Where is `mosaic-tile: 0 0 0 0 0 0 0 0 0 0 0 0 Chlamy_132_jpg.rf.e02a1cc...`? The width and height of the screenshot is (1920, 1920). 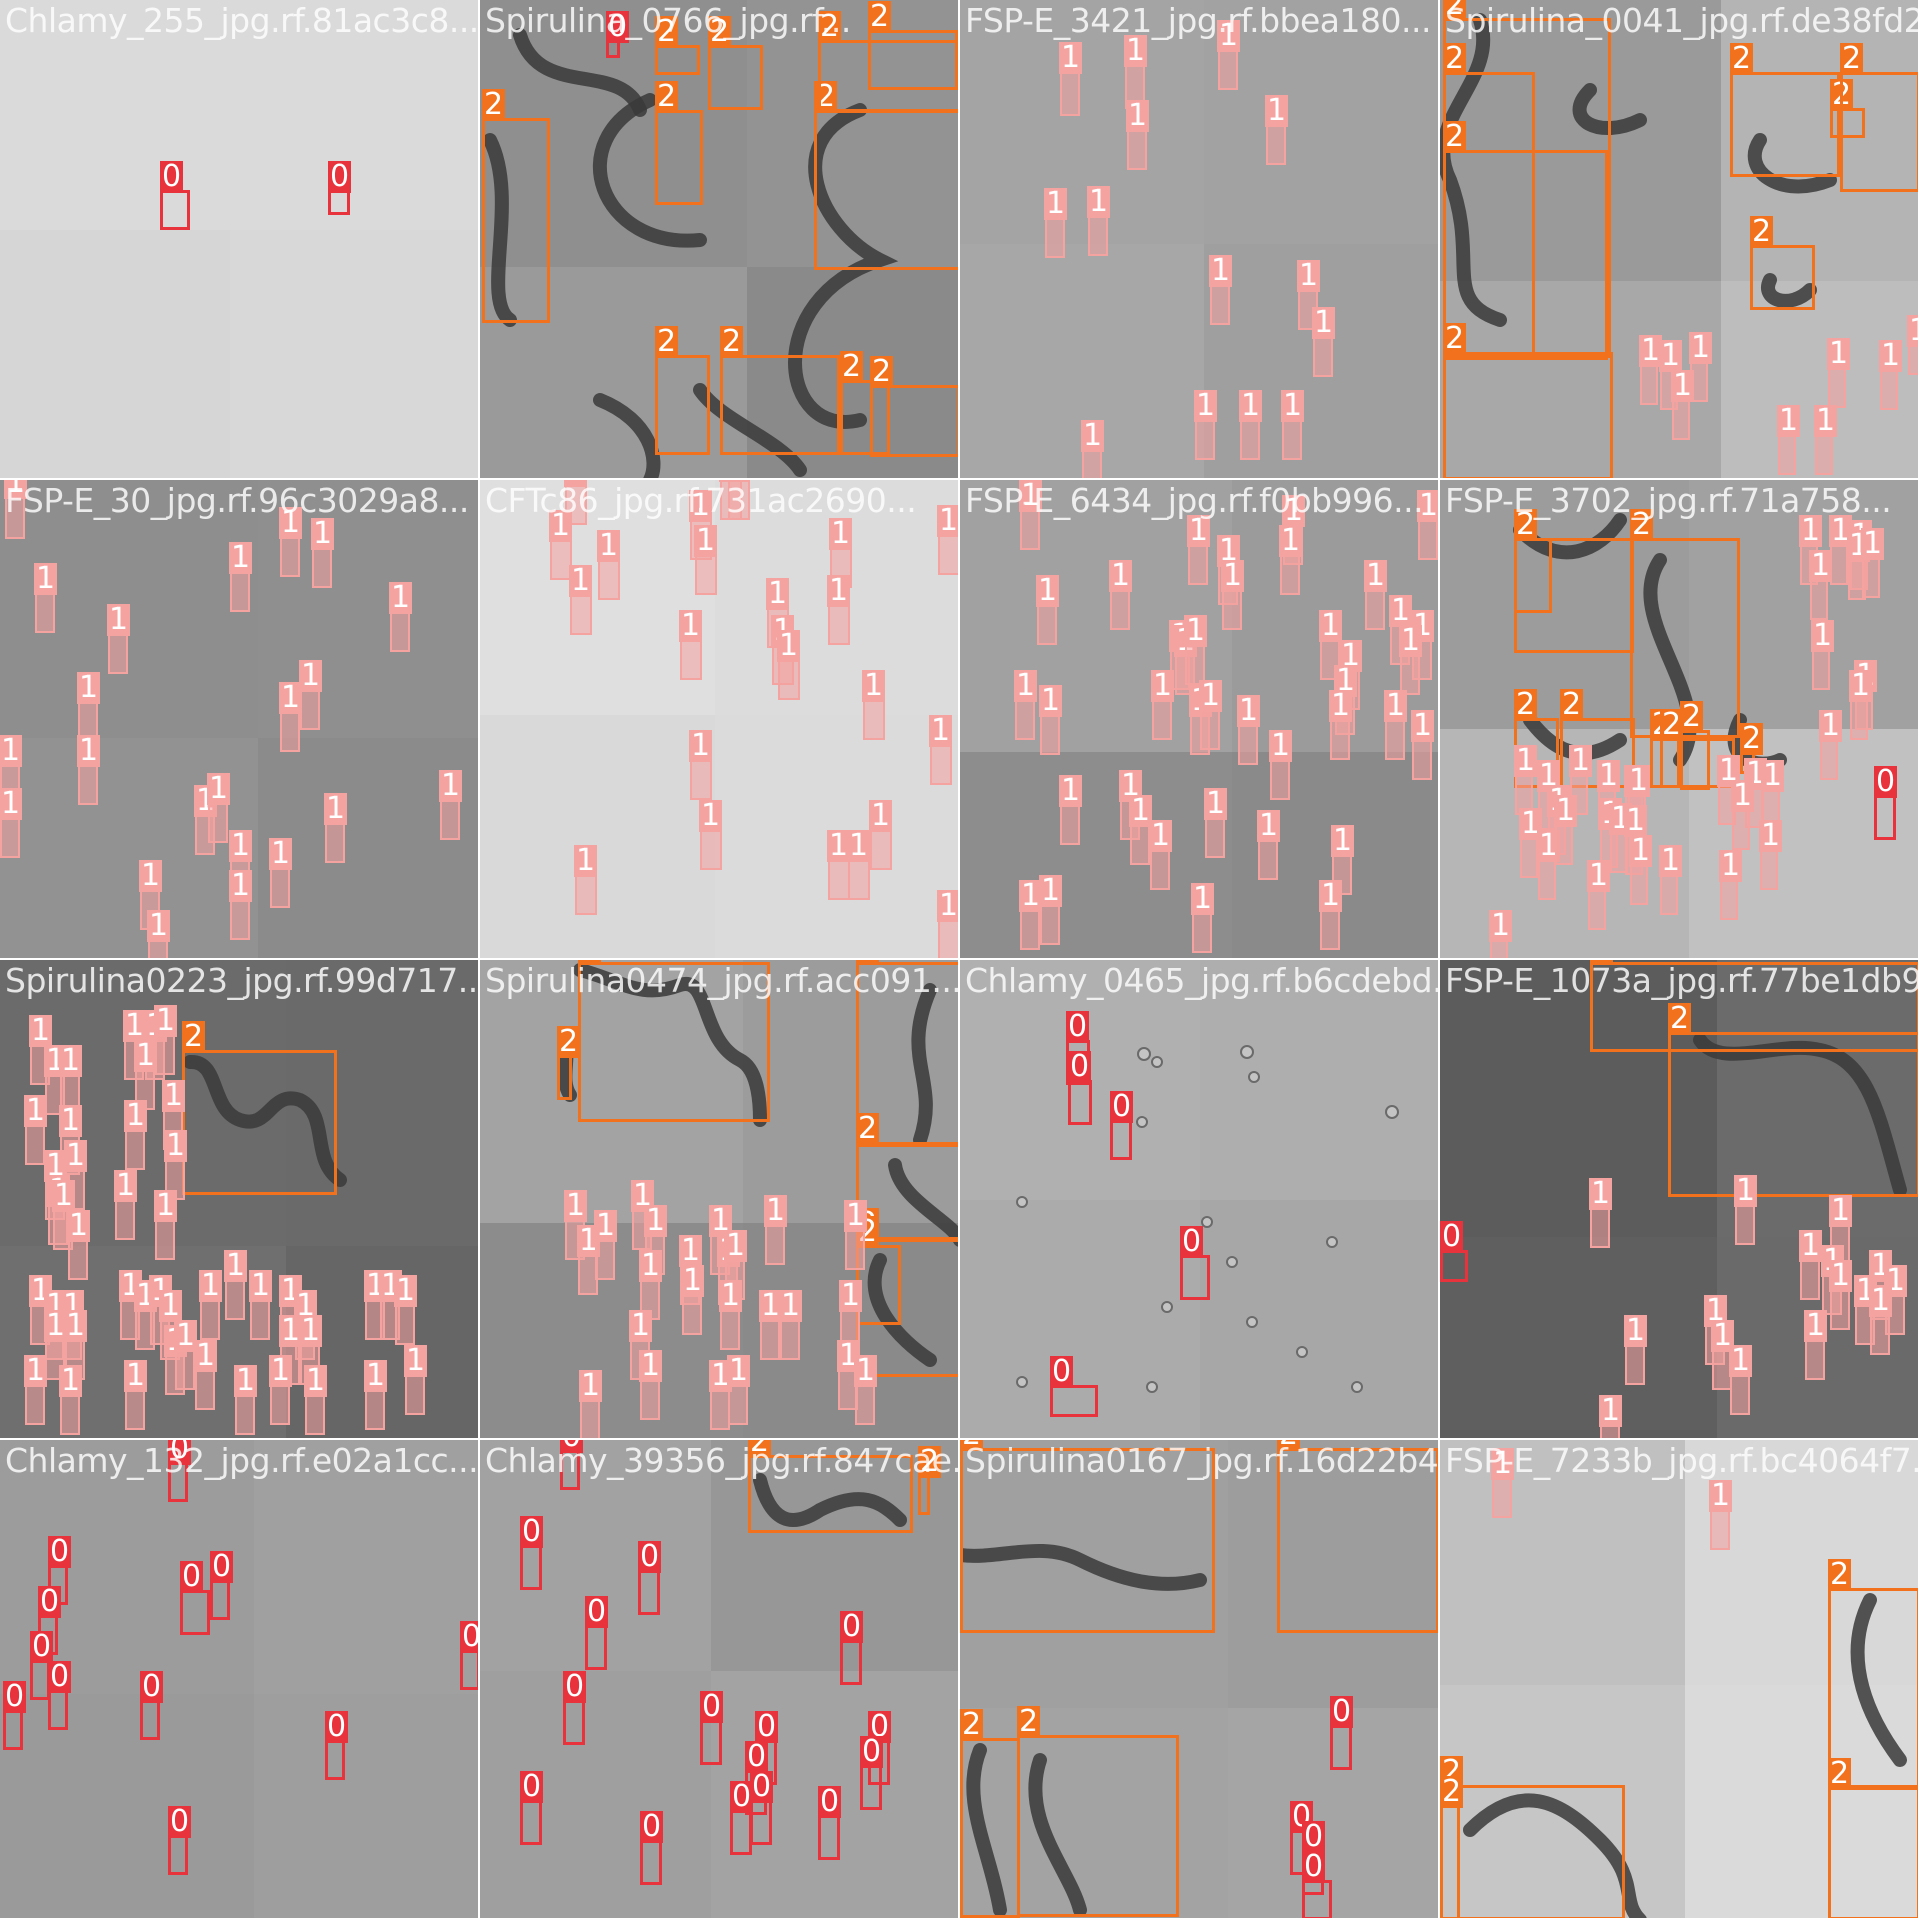 mosaic-tile: 0 0 0 0 0 0 0 0 0 0 0 0 Chlamy_132_jpg.rf.e02a1cc... is located at coordinates (239, 1679).